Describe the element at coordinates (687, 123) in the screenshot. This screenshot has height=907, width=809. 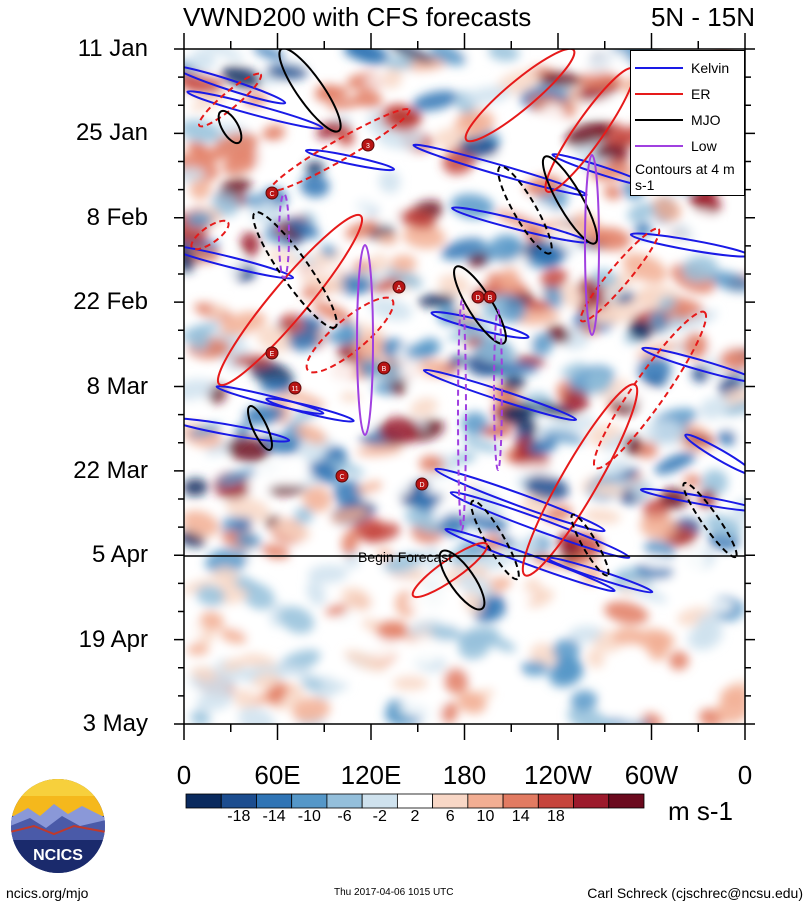
I see `legend-box: Kelvin ER MJO Low Contours at 4 m s-1` at that location.